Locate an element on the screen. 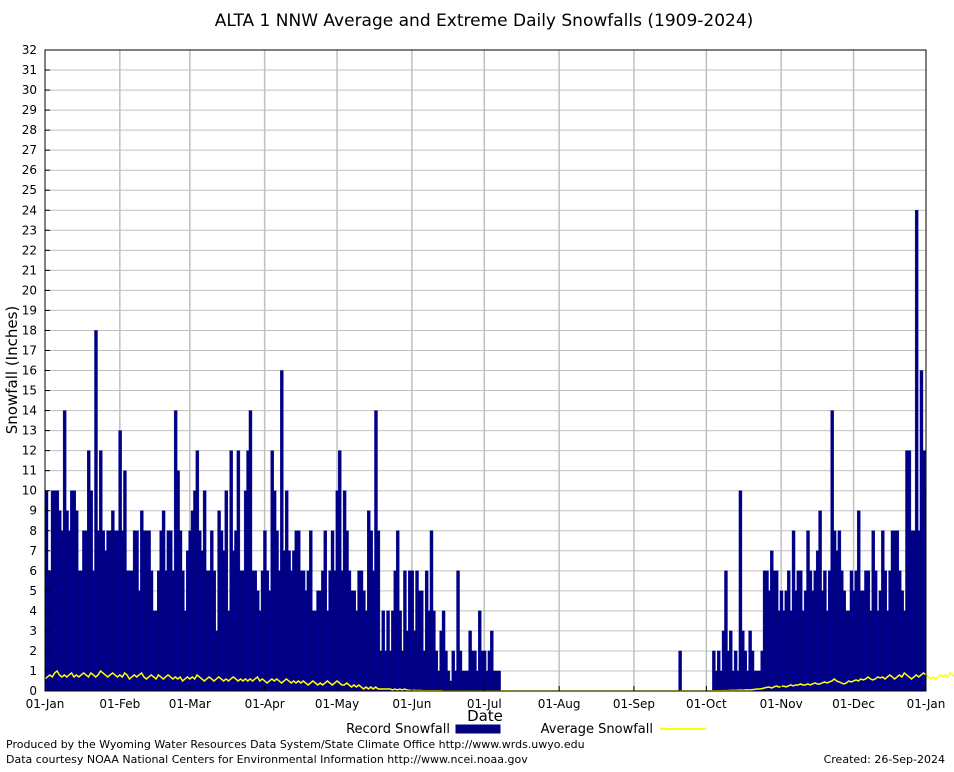 The height and width of the screenshot is (772, 954). legend-record-label: Record Snowfall is located at coordinates (398, 729).